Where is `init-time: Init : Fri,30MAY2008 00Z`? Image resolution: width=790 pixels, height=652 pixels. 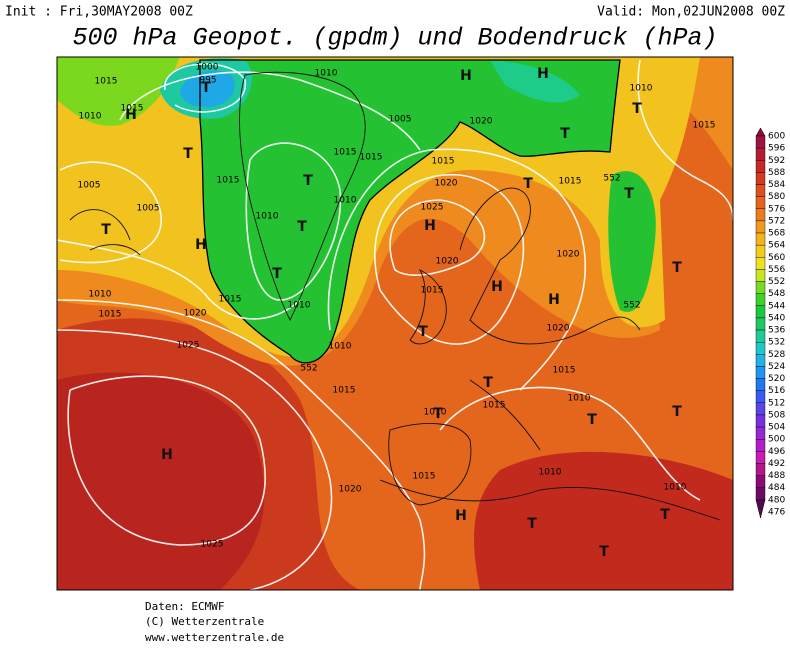 init-time: Init : Fri,30MAY2008 00Z is located at coordinates (99, 12).